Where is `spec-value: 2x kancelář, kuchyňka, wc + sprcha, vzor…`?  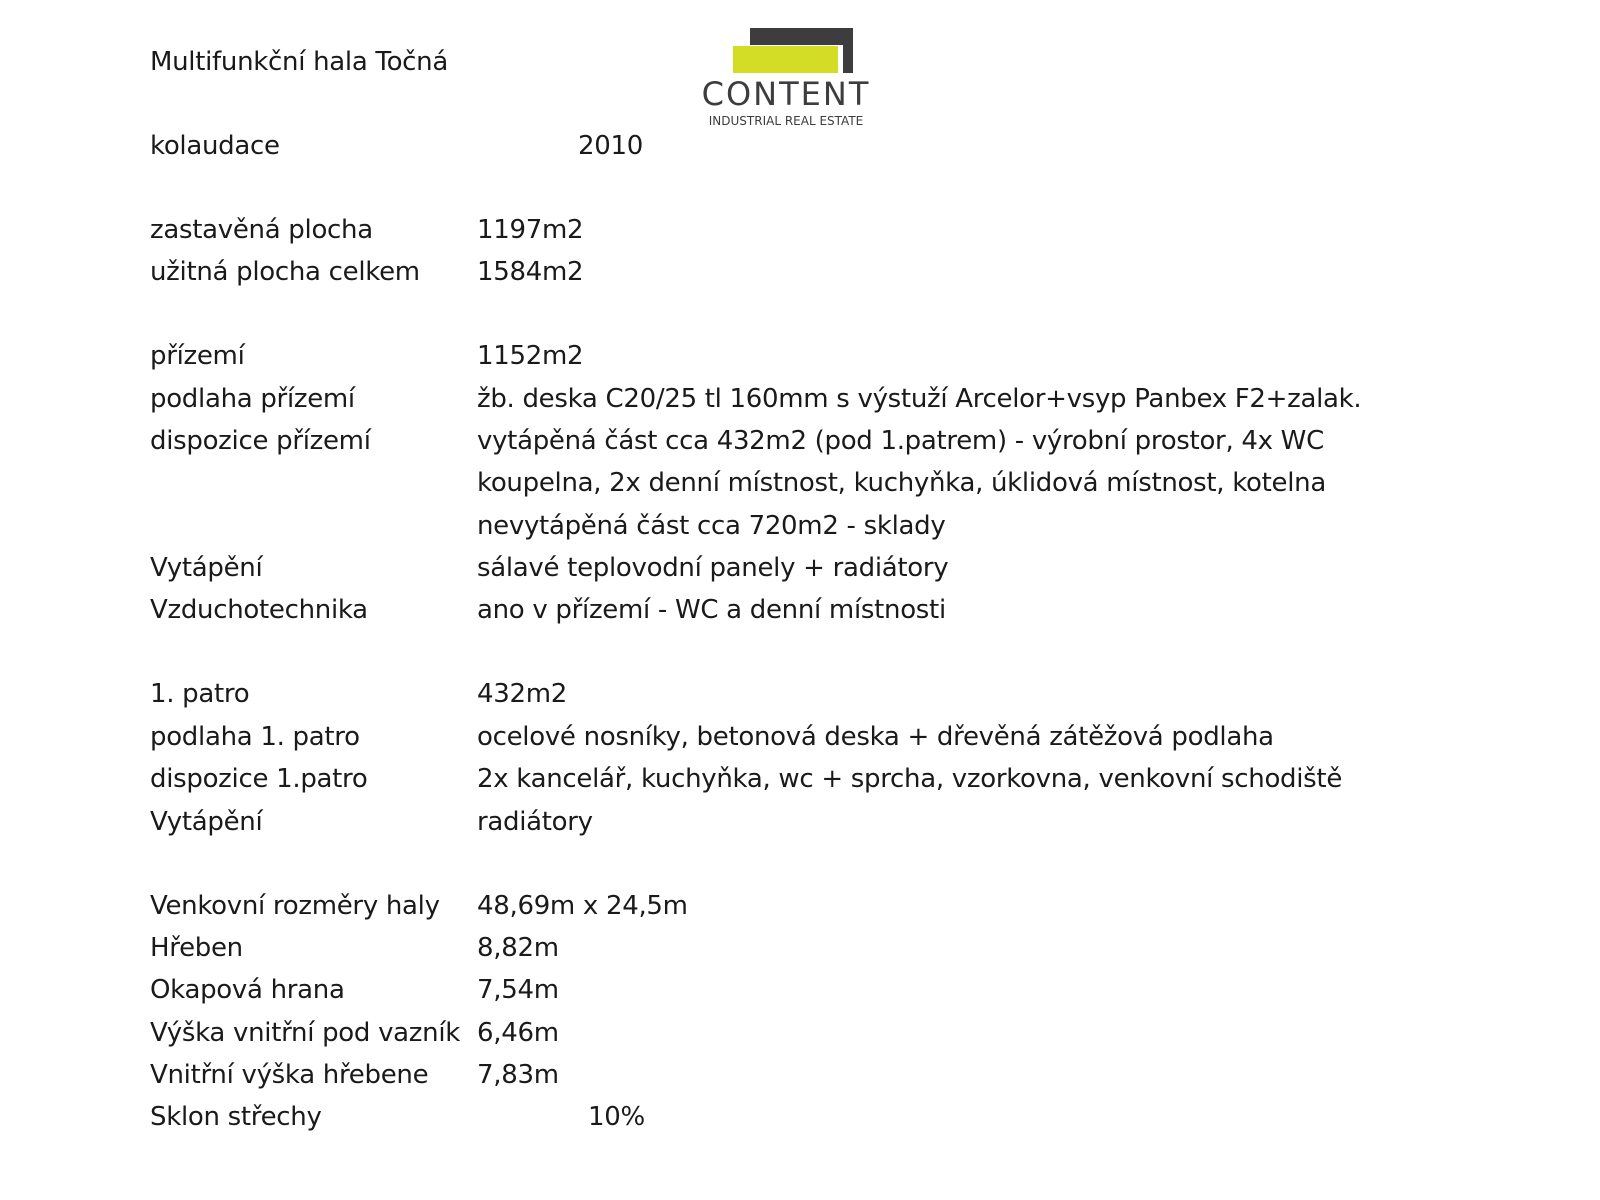 spec-value: 2x kancelář, kuchyňka, wc + sprcha, vzor… is located at coordinates (910, 779).